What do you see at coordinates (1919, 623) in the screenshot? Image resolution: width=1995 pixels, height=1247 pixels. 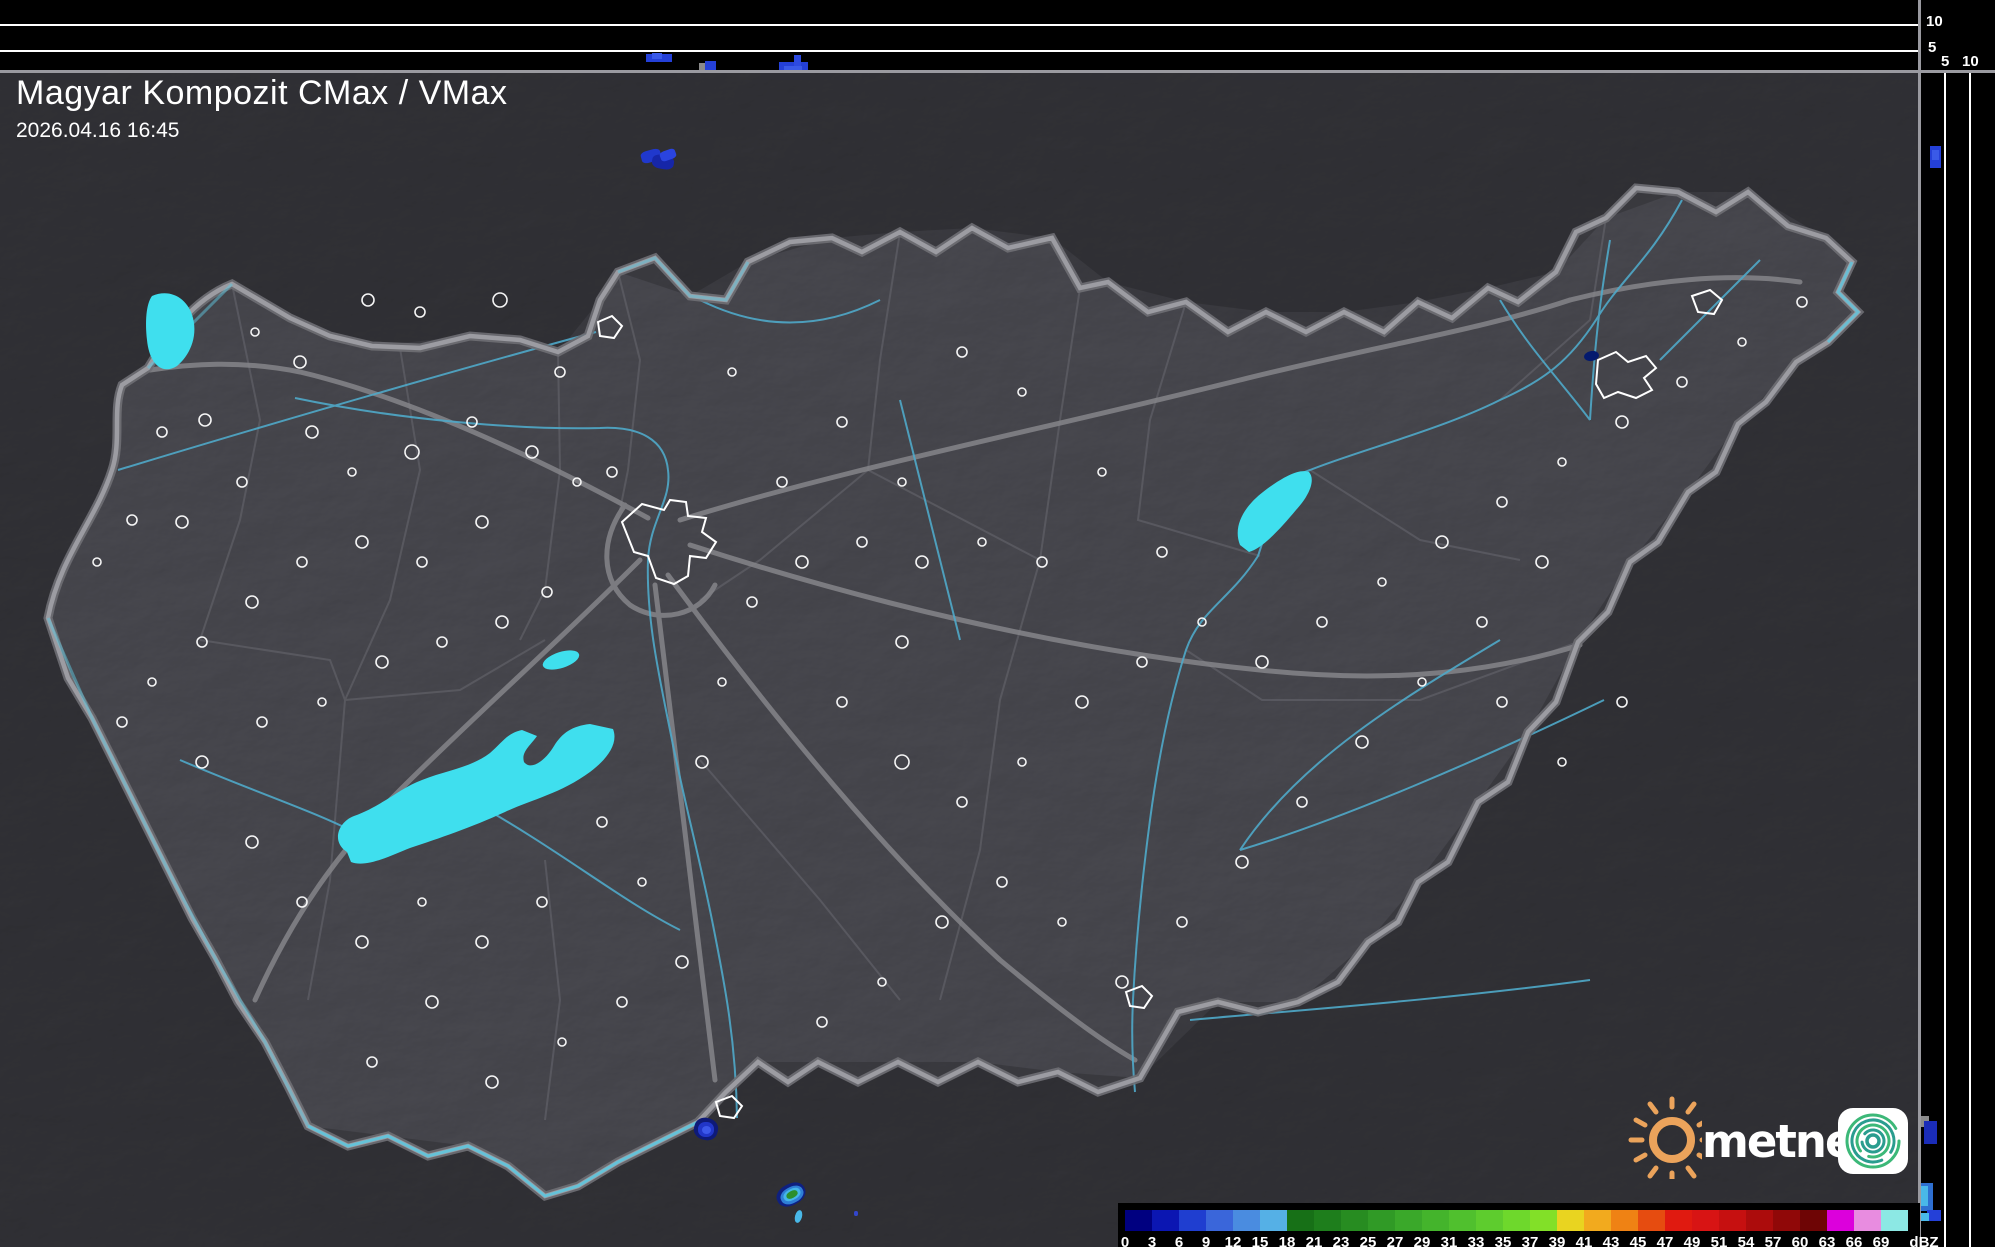 I see `panel-divider-vertical` at bounding box center [1919, 623].